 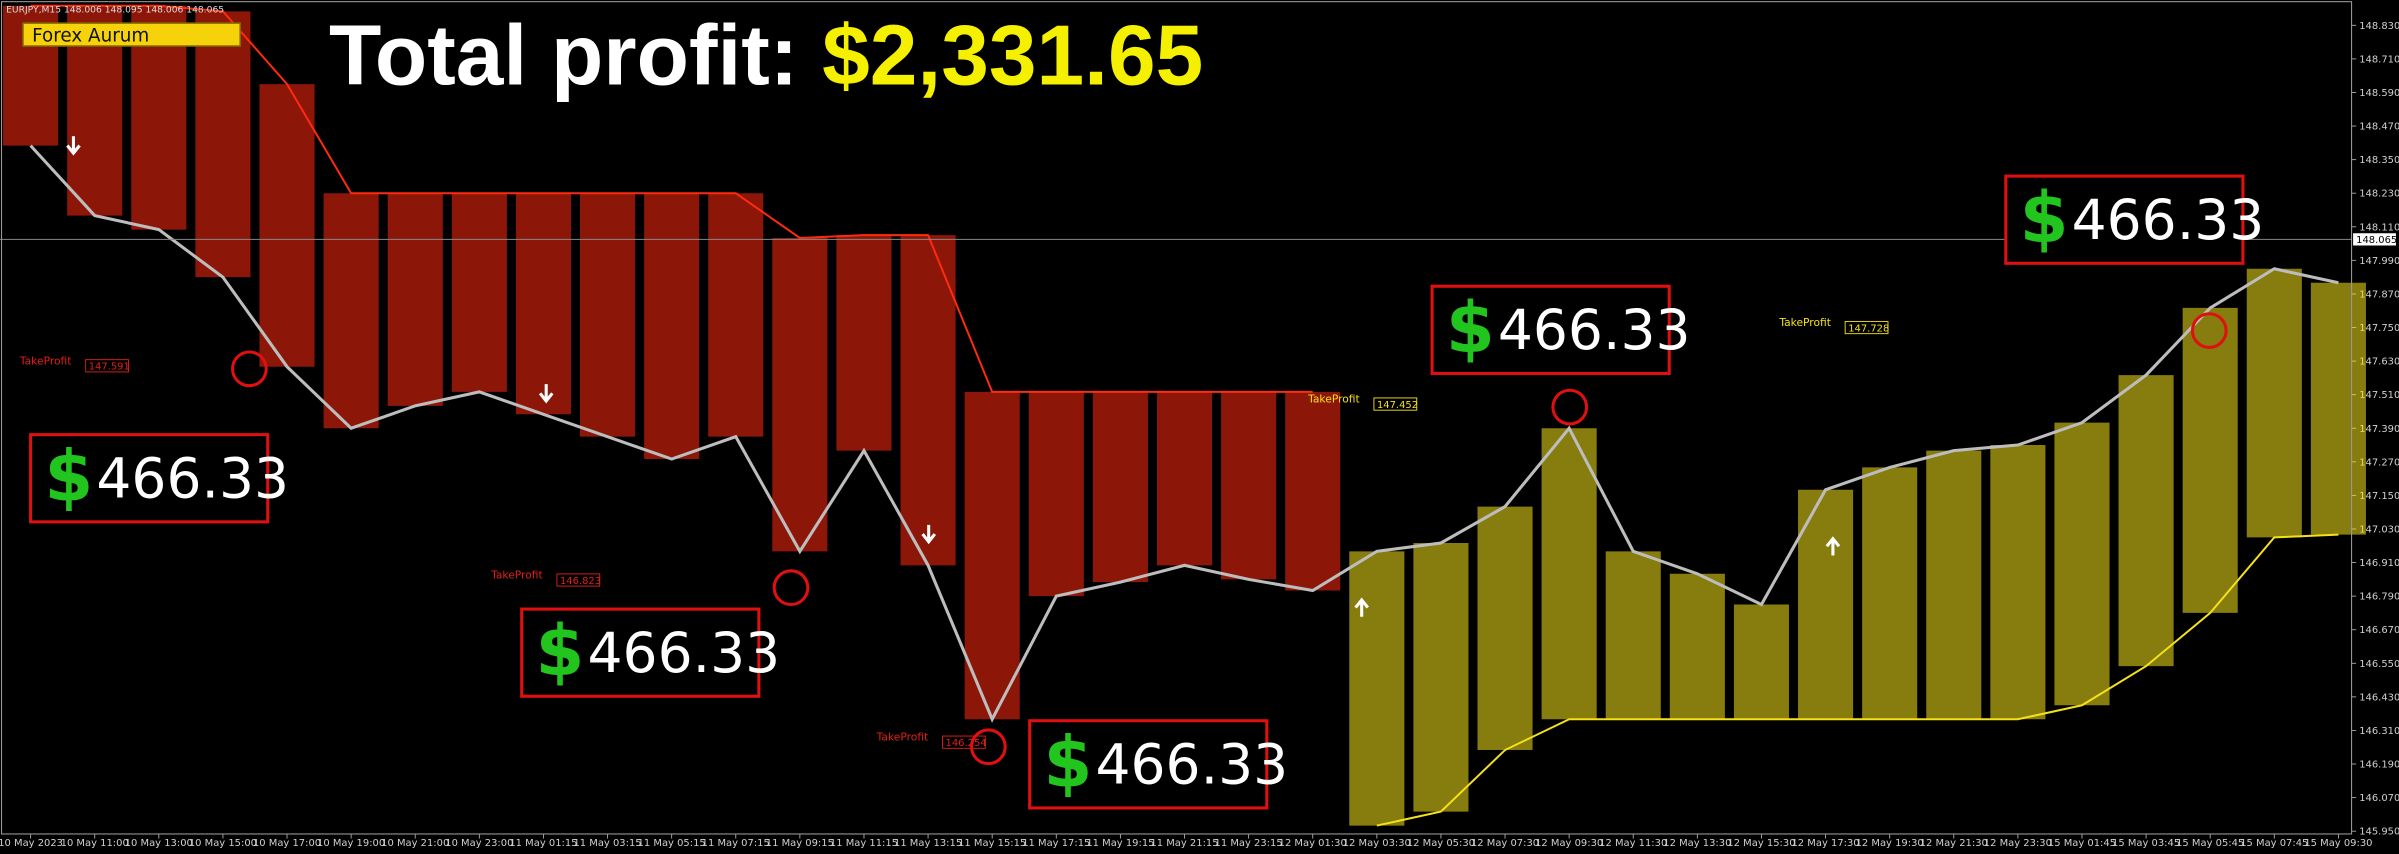 What do you see at coordinates (1120, 843) in the screenshot?
I see `x-tick-label: 11 May 19:15` at bounding box center [1120, 843].